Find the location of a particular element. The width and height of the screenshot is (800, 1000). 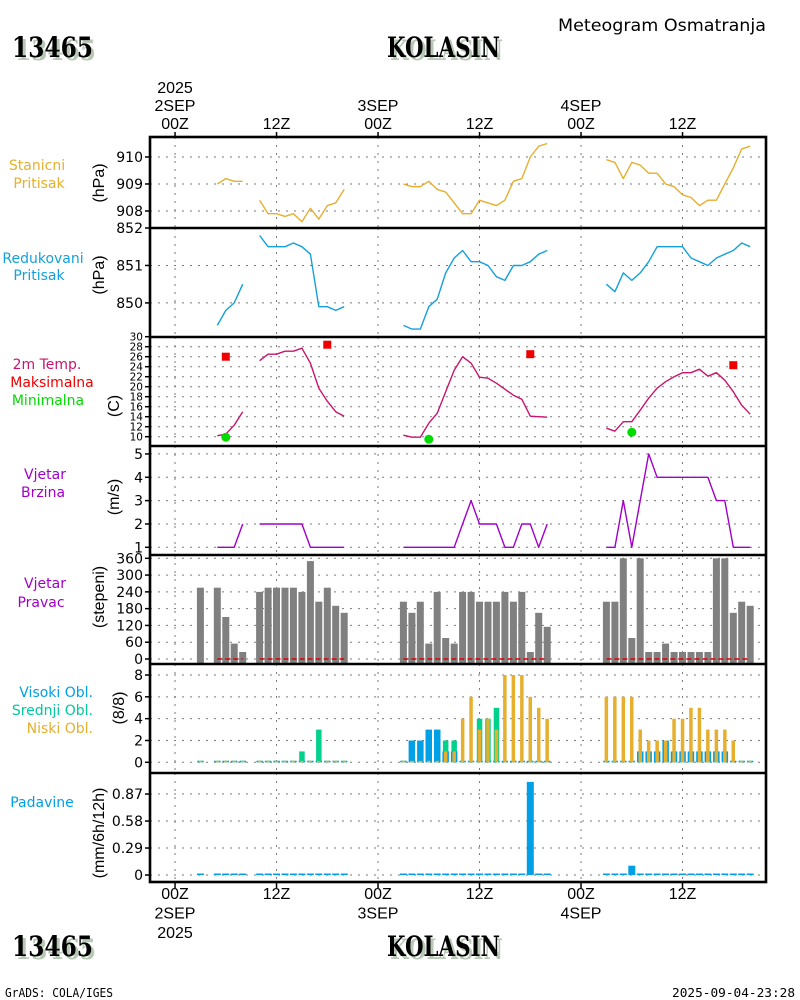

unit-label-station-pressure: (hPa) is located at coordinates (99, 182).